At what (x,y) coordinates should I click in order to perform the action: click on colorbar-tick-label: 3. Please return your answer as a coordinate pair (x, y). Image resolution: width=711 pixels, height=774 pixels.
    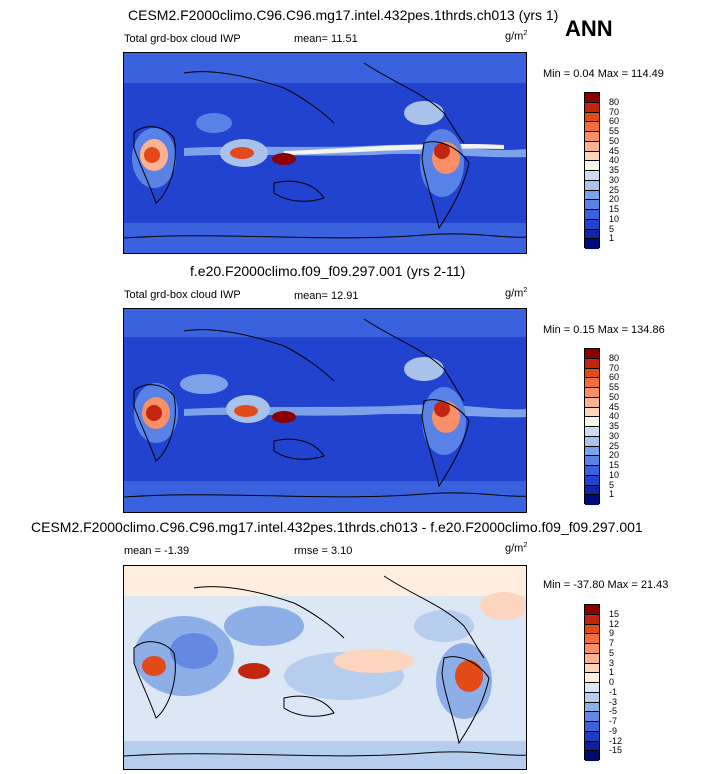
    Looking at the image, I should click on (612, 662).